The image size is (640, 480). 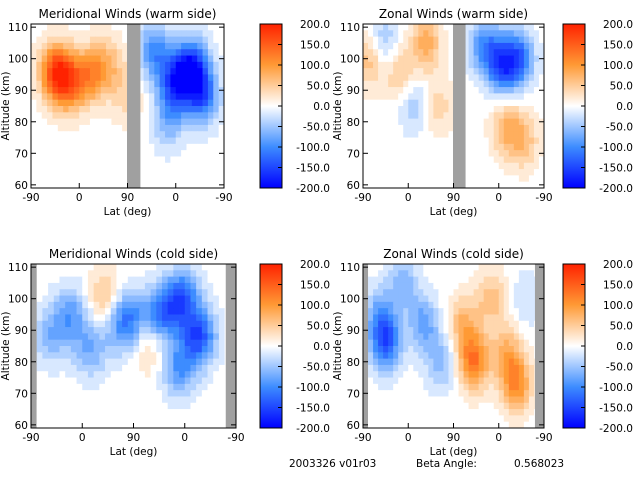 What do you see at coordinates (407, 165) in the screenshot?
I see `no-data-region` at bounding box center [407, 165].